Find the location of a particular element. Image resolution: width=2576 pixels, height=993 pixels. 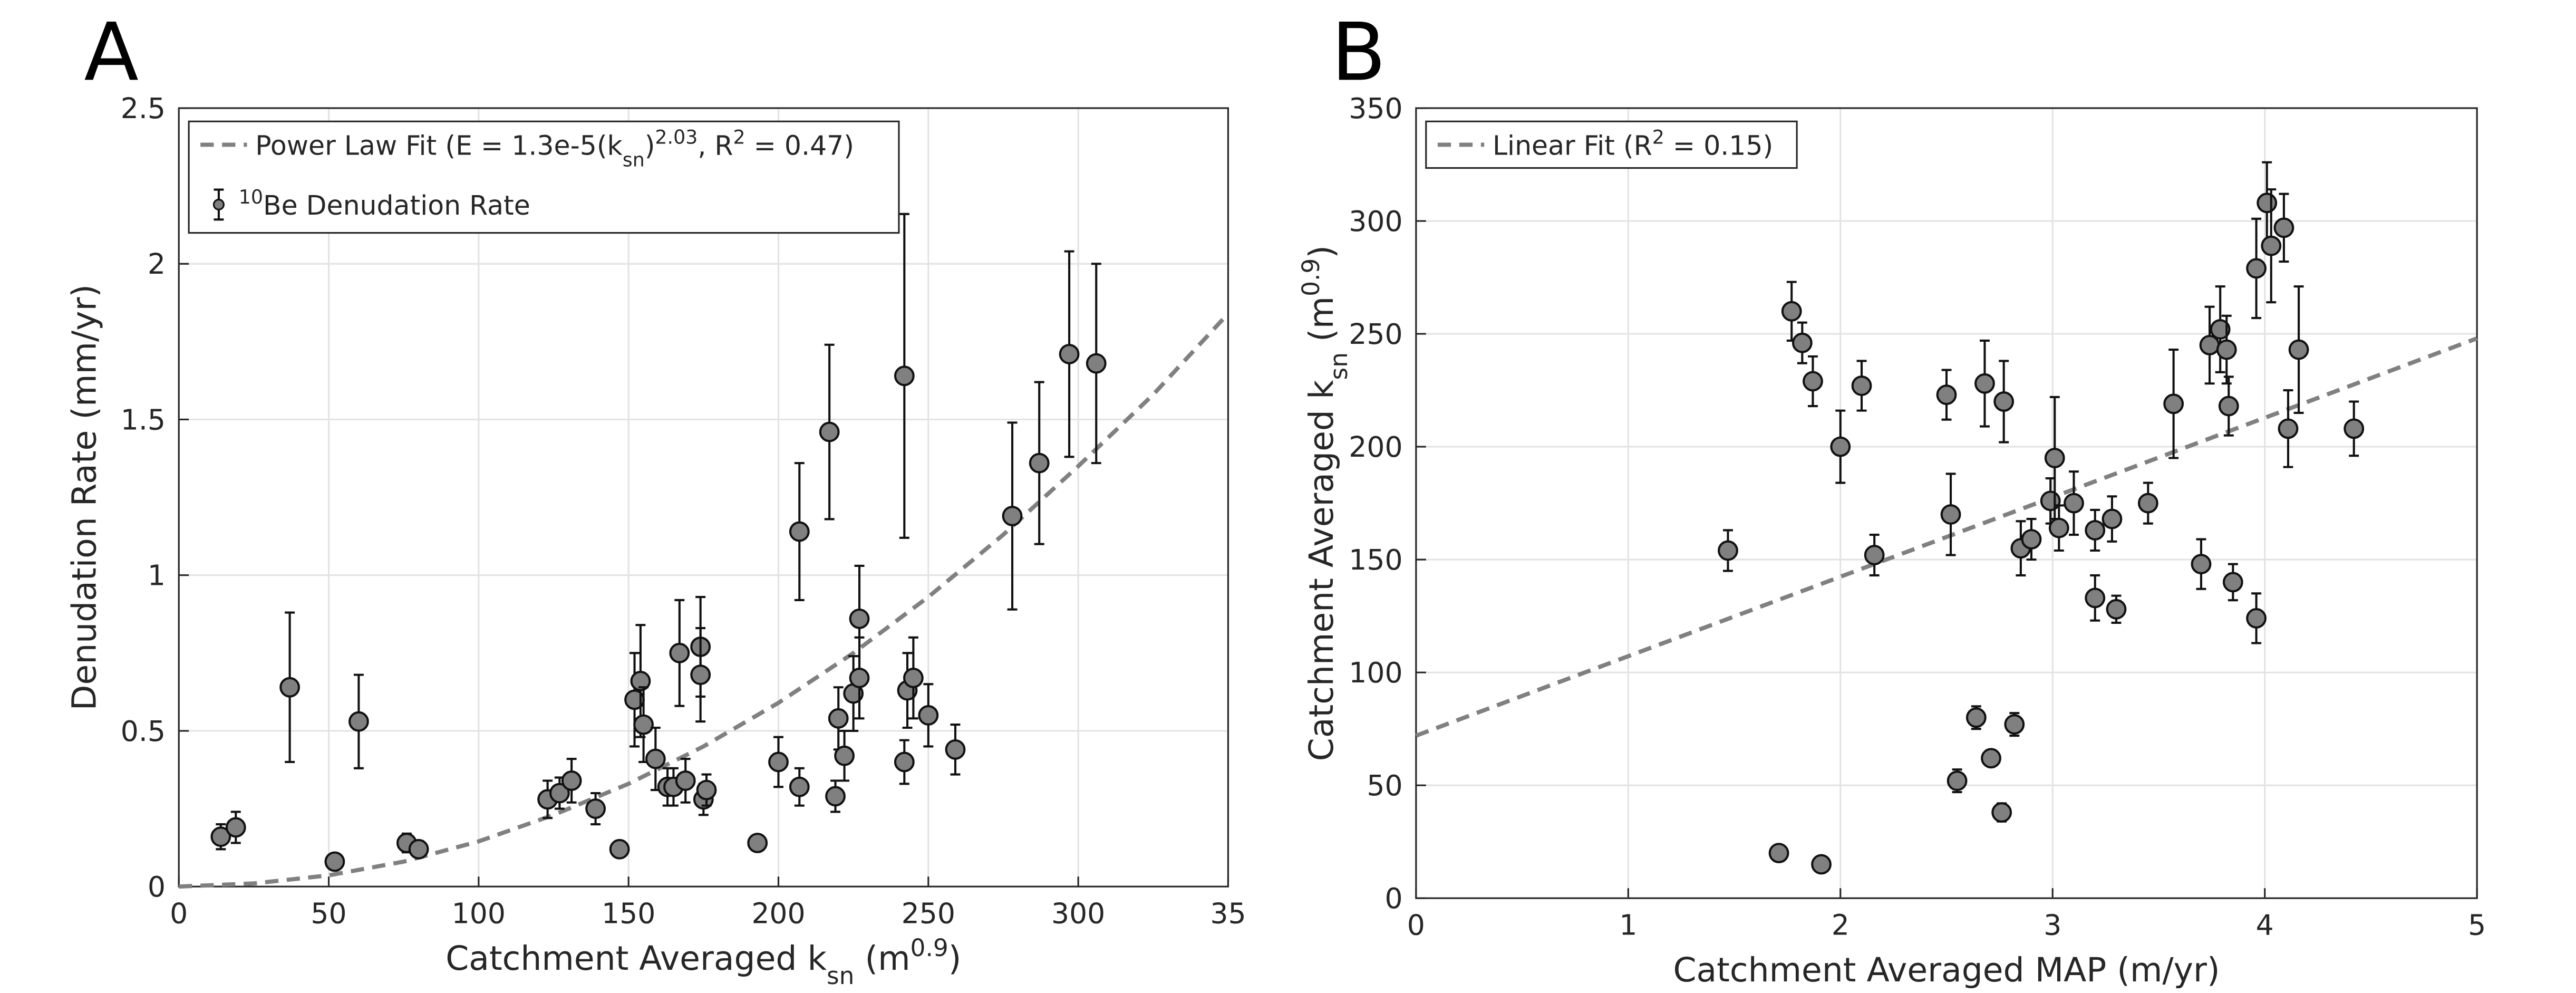

text-part: Linear Fit (R is located at coordinates (1572, 145).